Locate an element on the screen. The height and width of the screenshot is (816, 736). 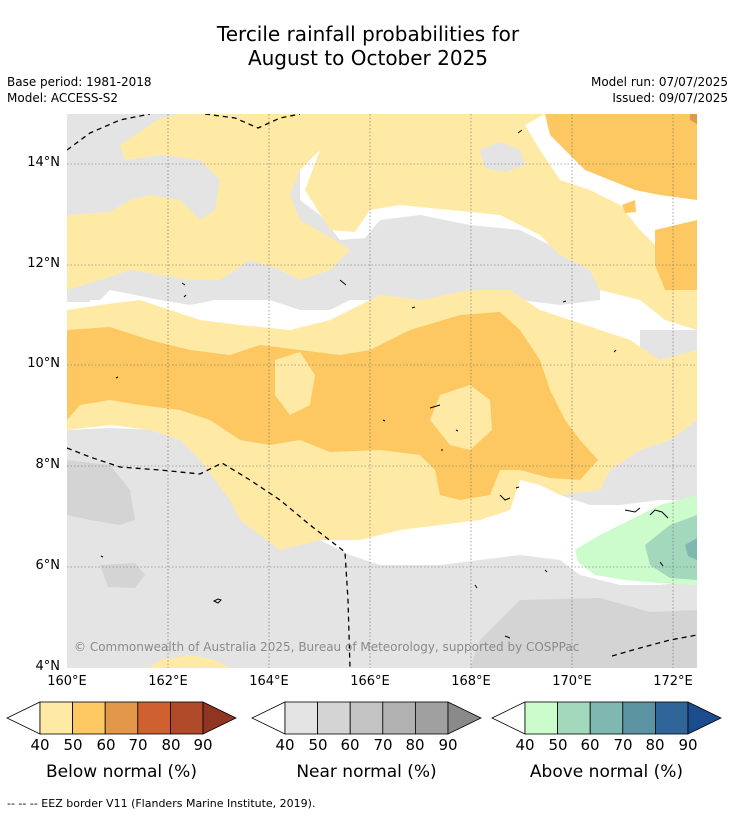
below-tick-50: 50 is located at coordinates (73, 745).